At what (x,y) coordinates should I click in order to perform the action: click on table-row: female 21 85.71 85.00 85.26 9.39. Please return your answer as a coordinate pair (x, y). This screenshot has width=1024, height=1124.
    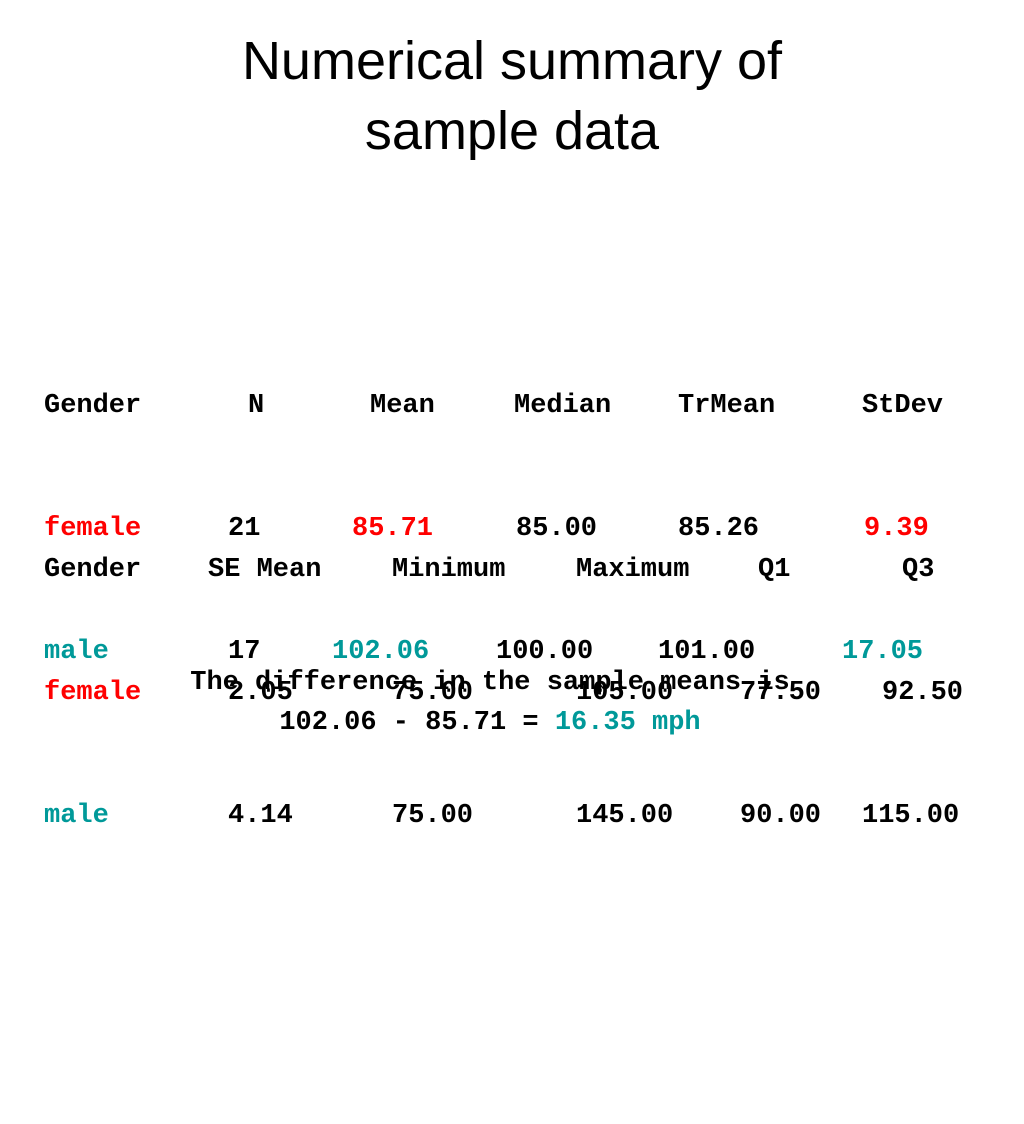
    Looking at the image, I should click on (514, 529).